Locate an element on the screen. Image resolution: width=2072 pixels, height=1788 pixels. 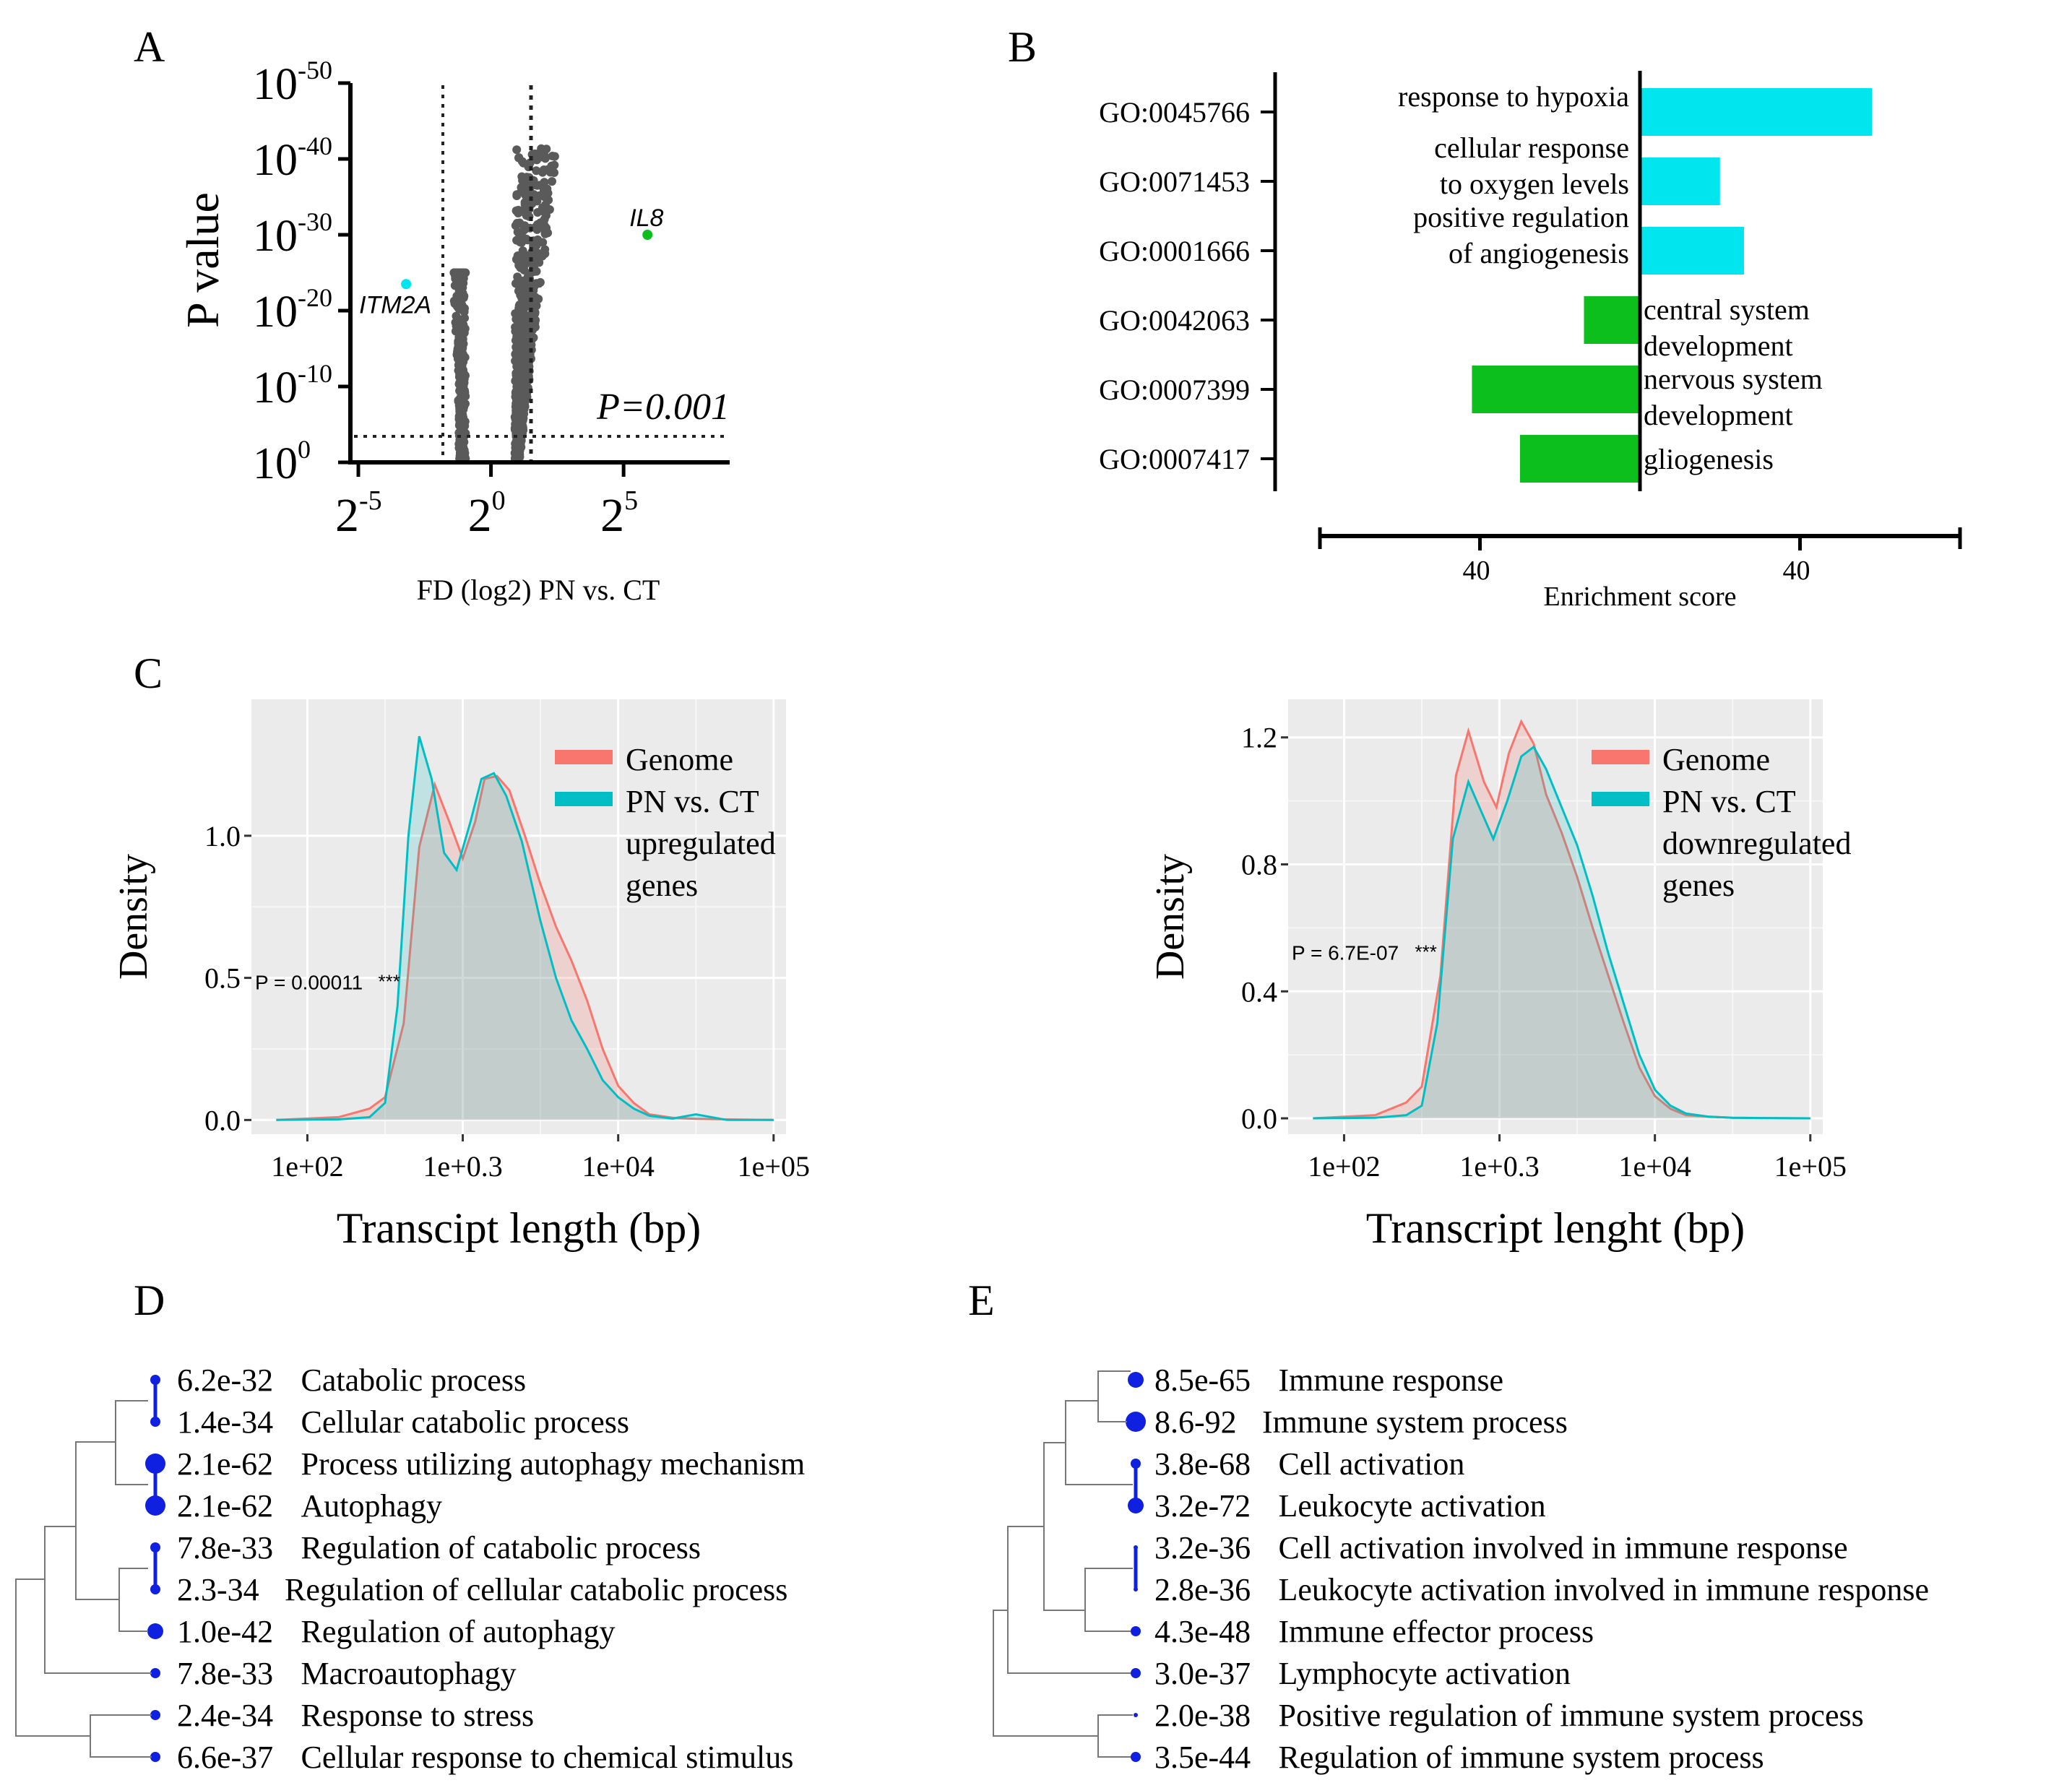
tree-p-value: 8.6-92 is located at coordinates (1195, 1422).